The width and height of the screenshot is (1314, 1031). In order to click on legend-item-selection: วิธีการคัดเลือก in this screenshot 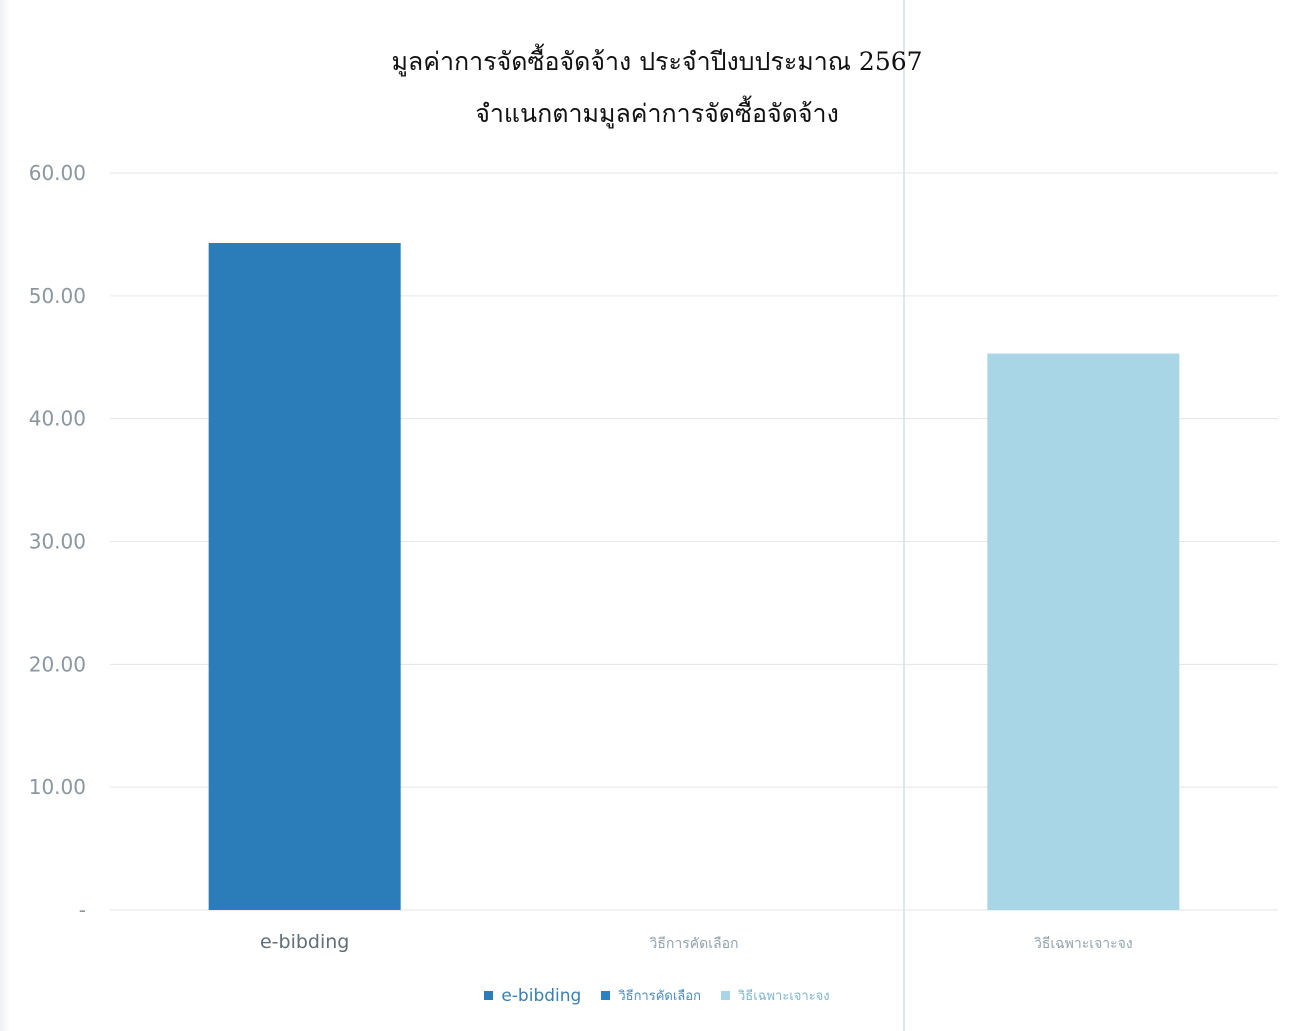, I will do `click(651, 995)`.